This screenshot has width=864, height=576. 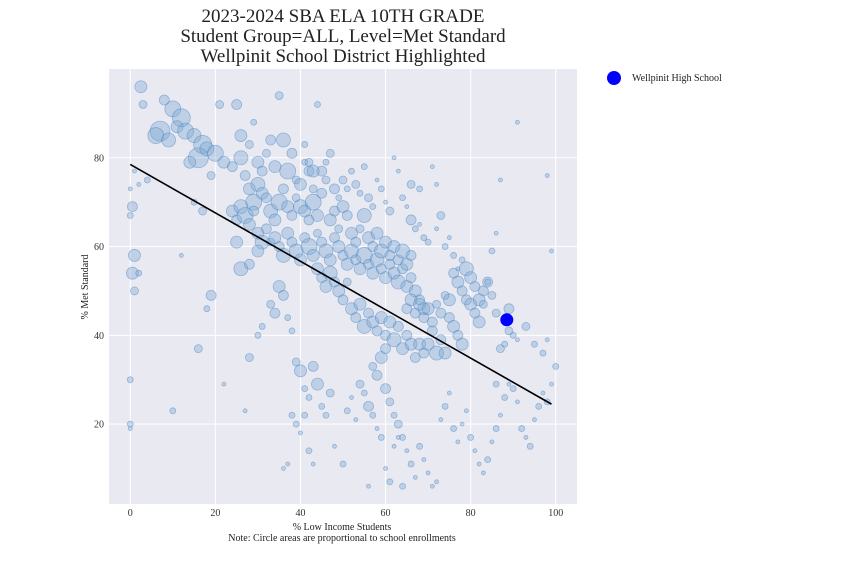 What do you see at coordinates (614, 78) in the screenshot?
I see `legend-marker` at bounding box center [614, 78].